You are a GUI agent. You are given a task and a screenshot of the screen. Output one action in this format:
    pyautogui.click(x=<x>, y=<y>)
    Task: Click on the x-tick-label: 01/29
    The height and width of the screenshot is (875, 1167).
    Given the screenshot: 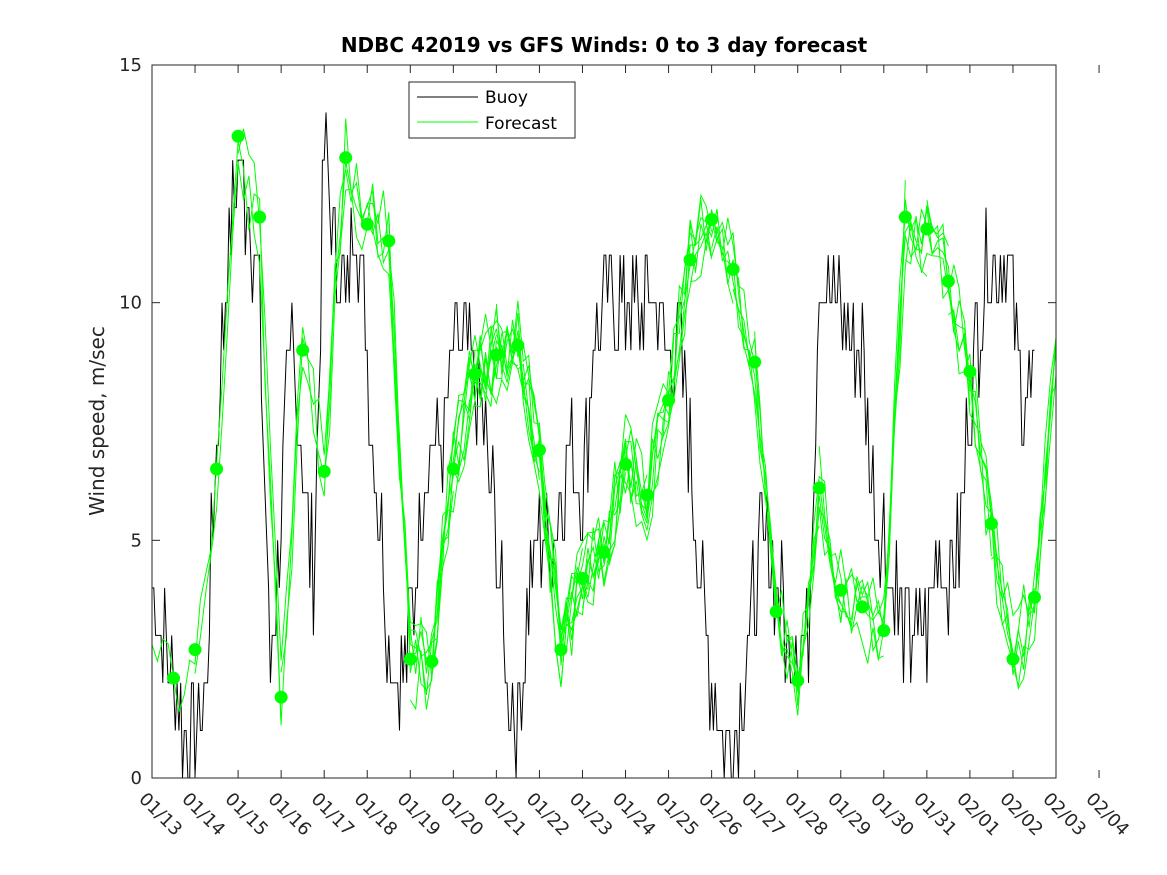 What is the action you would take?
    pyautogui.click(x=849, y=815)
    